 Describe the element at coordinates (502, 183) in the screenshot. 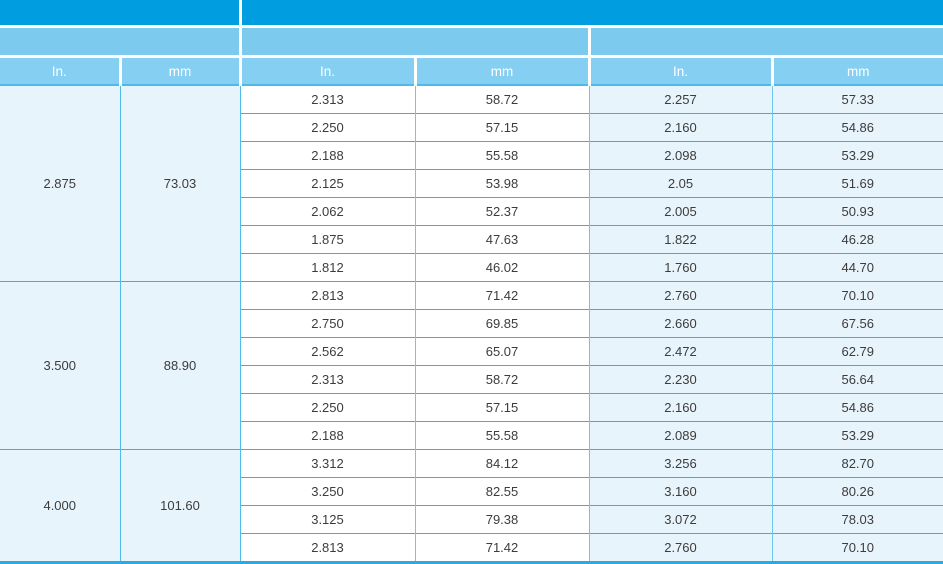

I see `value-cell: 53.98` at that location.